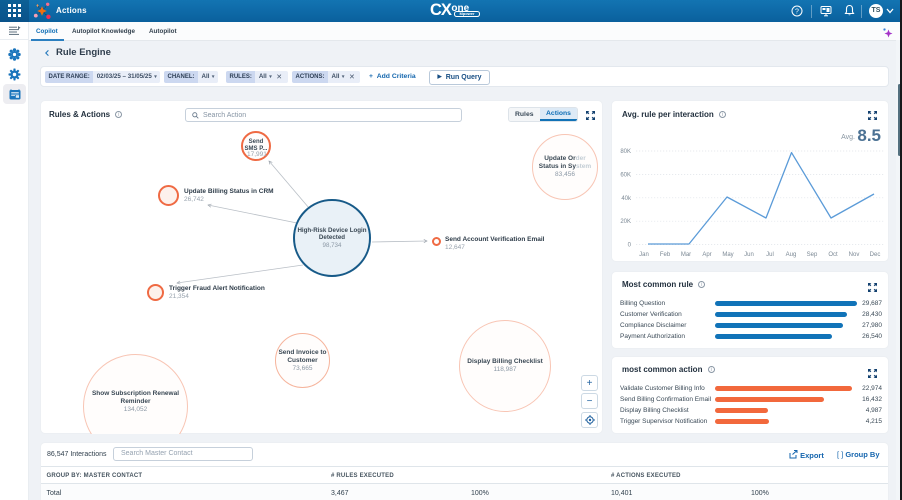 The height and width of the screenshot is (500, 902). Describe the element at coordinates (686, 255) in the screenshot. I see `svg-text: Mar` at that location.